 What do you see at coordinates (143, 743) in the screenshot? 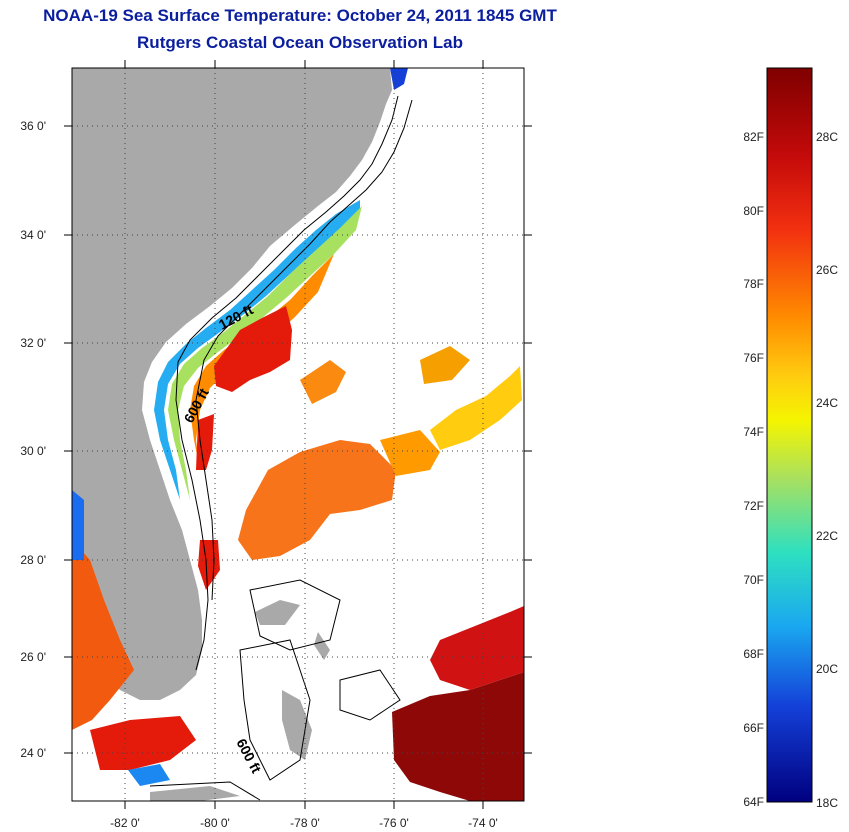
I see `sst-keys-red` at bounding box center [143, 743].